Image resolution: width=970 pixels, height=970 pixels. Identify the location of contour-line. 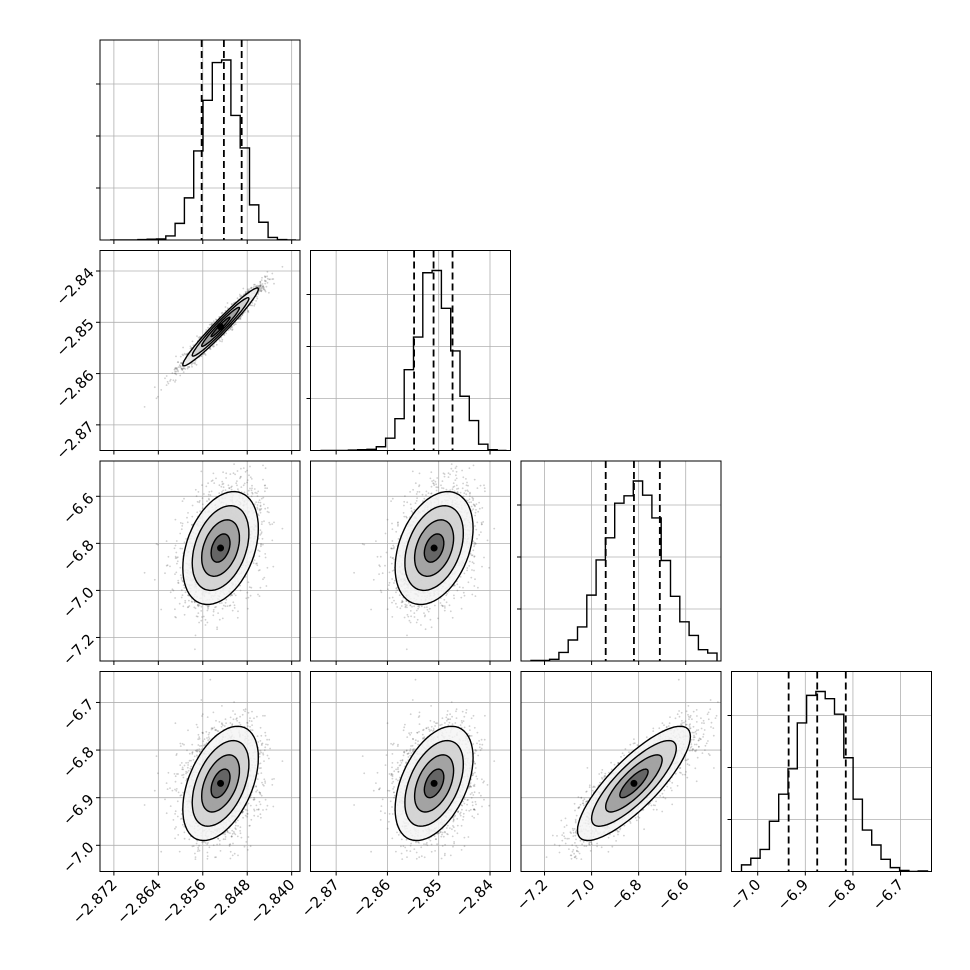
(220, 327).